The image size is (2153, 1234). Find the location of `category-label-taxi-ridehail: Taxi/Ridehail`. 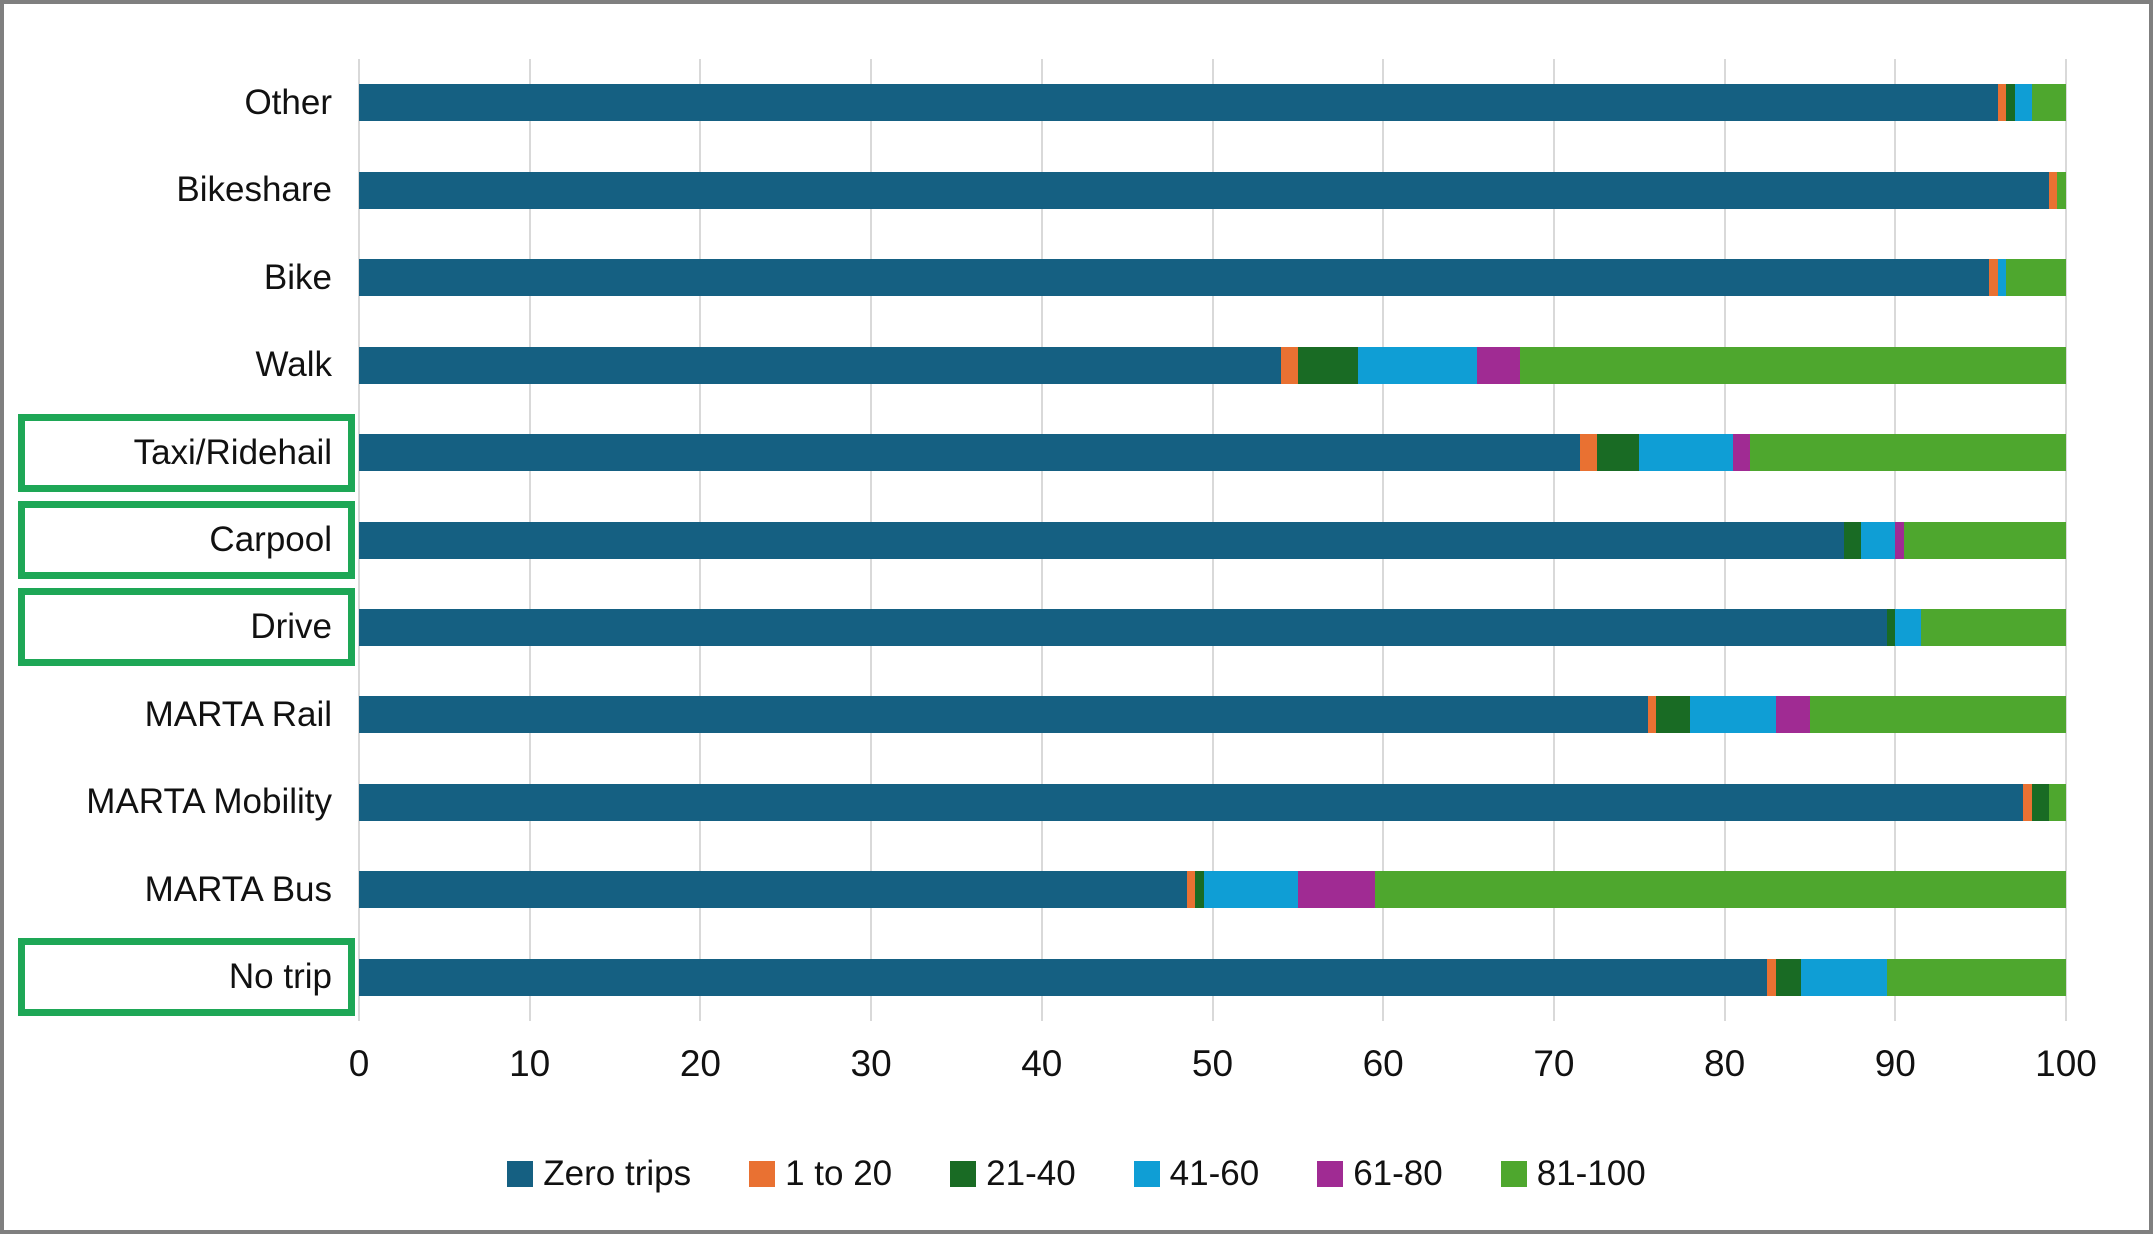

category-label-taxi-ridehail: Taxi/Ridehail is located at coordinates (186, 452).